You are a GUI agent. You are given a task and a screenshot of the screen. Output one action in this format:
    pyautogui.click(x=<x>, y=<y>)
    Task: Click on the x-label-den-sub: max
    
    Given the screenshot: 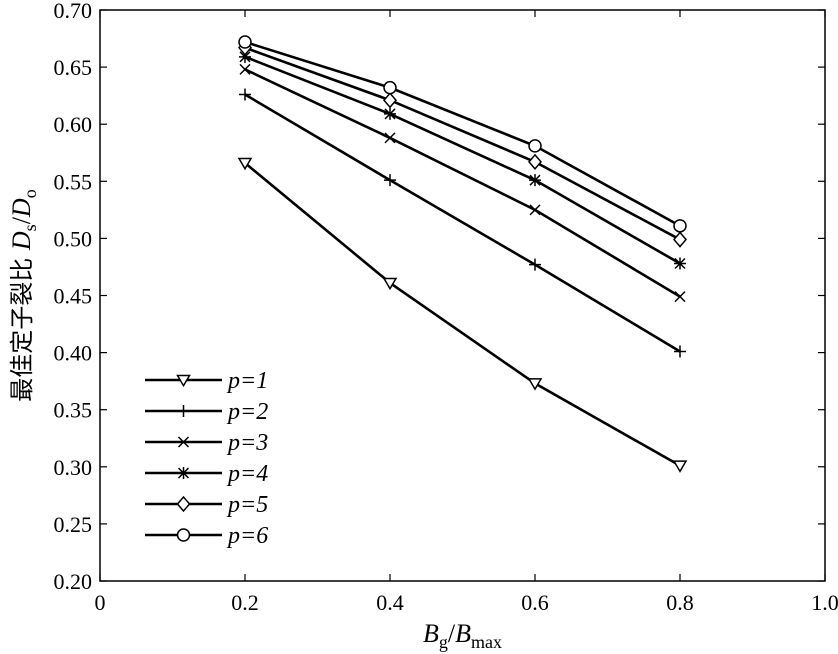 What is the action you would take?
    pyautogui.click(x=486, y=642)
    